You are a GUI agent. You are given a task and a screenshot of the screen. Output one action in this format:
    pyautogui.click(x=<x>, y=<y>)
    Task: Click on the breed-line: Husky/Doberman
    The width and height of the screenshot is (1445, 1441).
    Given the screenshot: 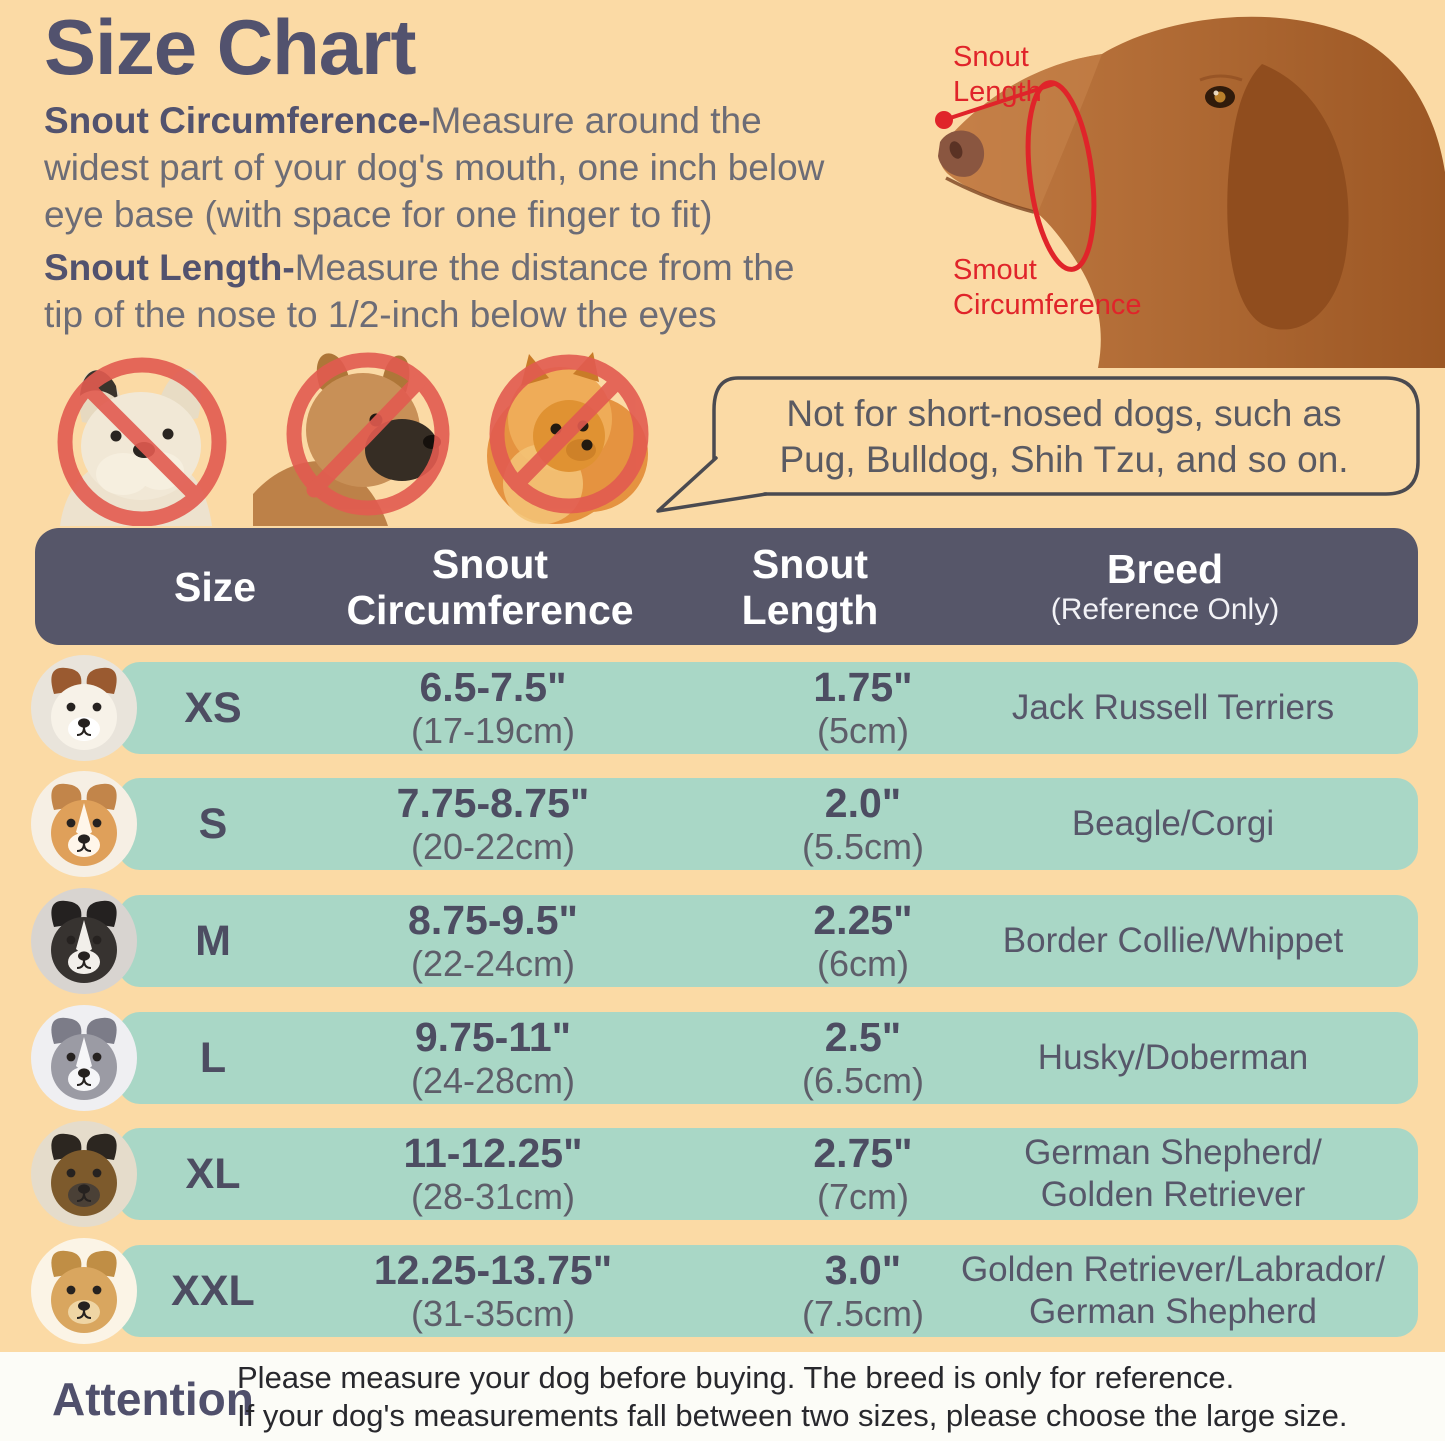 What is the action you would take?
    pyautogui.click(x=1173, y=1057)
    